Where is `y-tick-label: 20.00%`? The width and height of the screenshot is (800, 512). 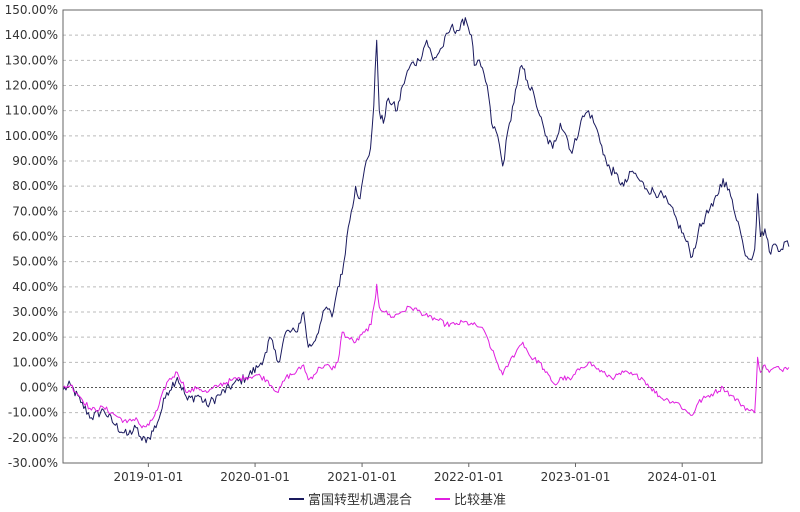 y-tick-label: 20.00% is located at coordinates (35, 337).